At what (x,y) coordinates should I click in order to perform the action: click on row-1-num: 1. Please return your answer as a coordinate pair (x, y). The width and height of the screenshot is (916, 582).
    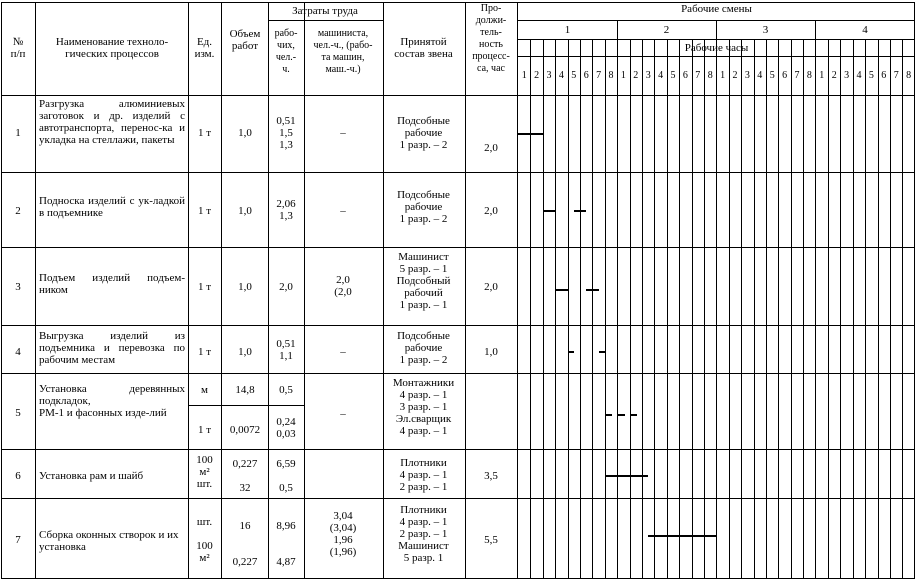
    Looking at the image, I should click on (18, 133).